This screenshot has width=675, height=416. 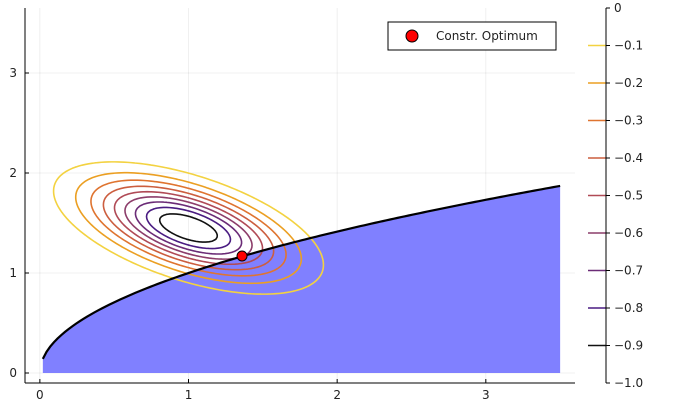 I want to click on colorbar-tick-label-0: 0, so click(x=618, y=8).